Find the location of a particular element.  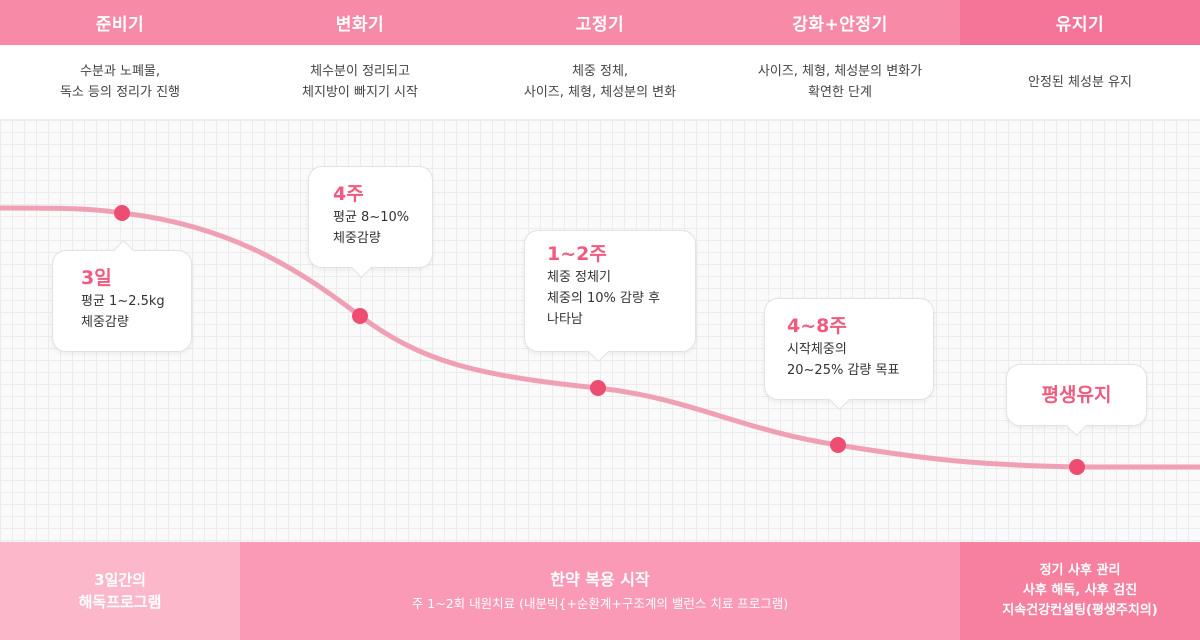

phase-title-strengthen: 강화+안정기 is located at coordinates (840, 25).